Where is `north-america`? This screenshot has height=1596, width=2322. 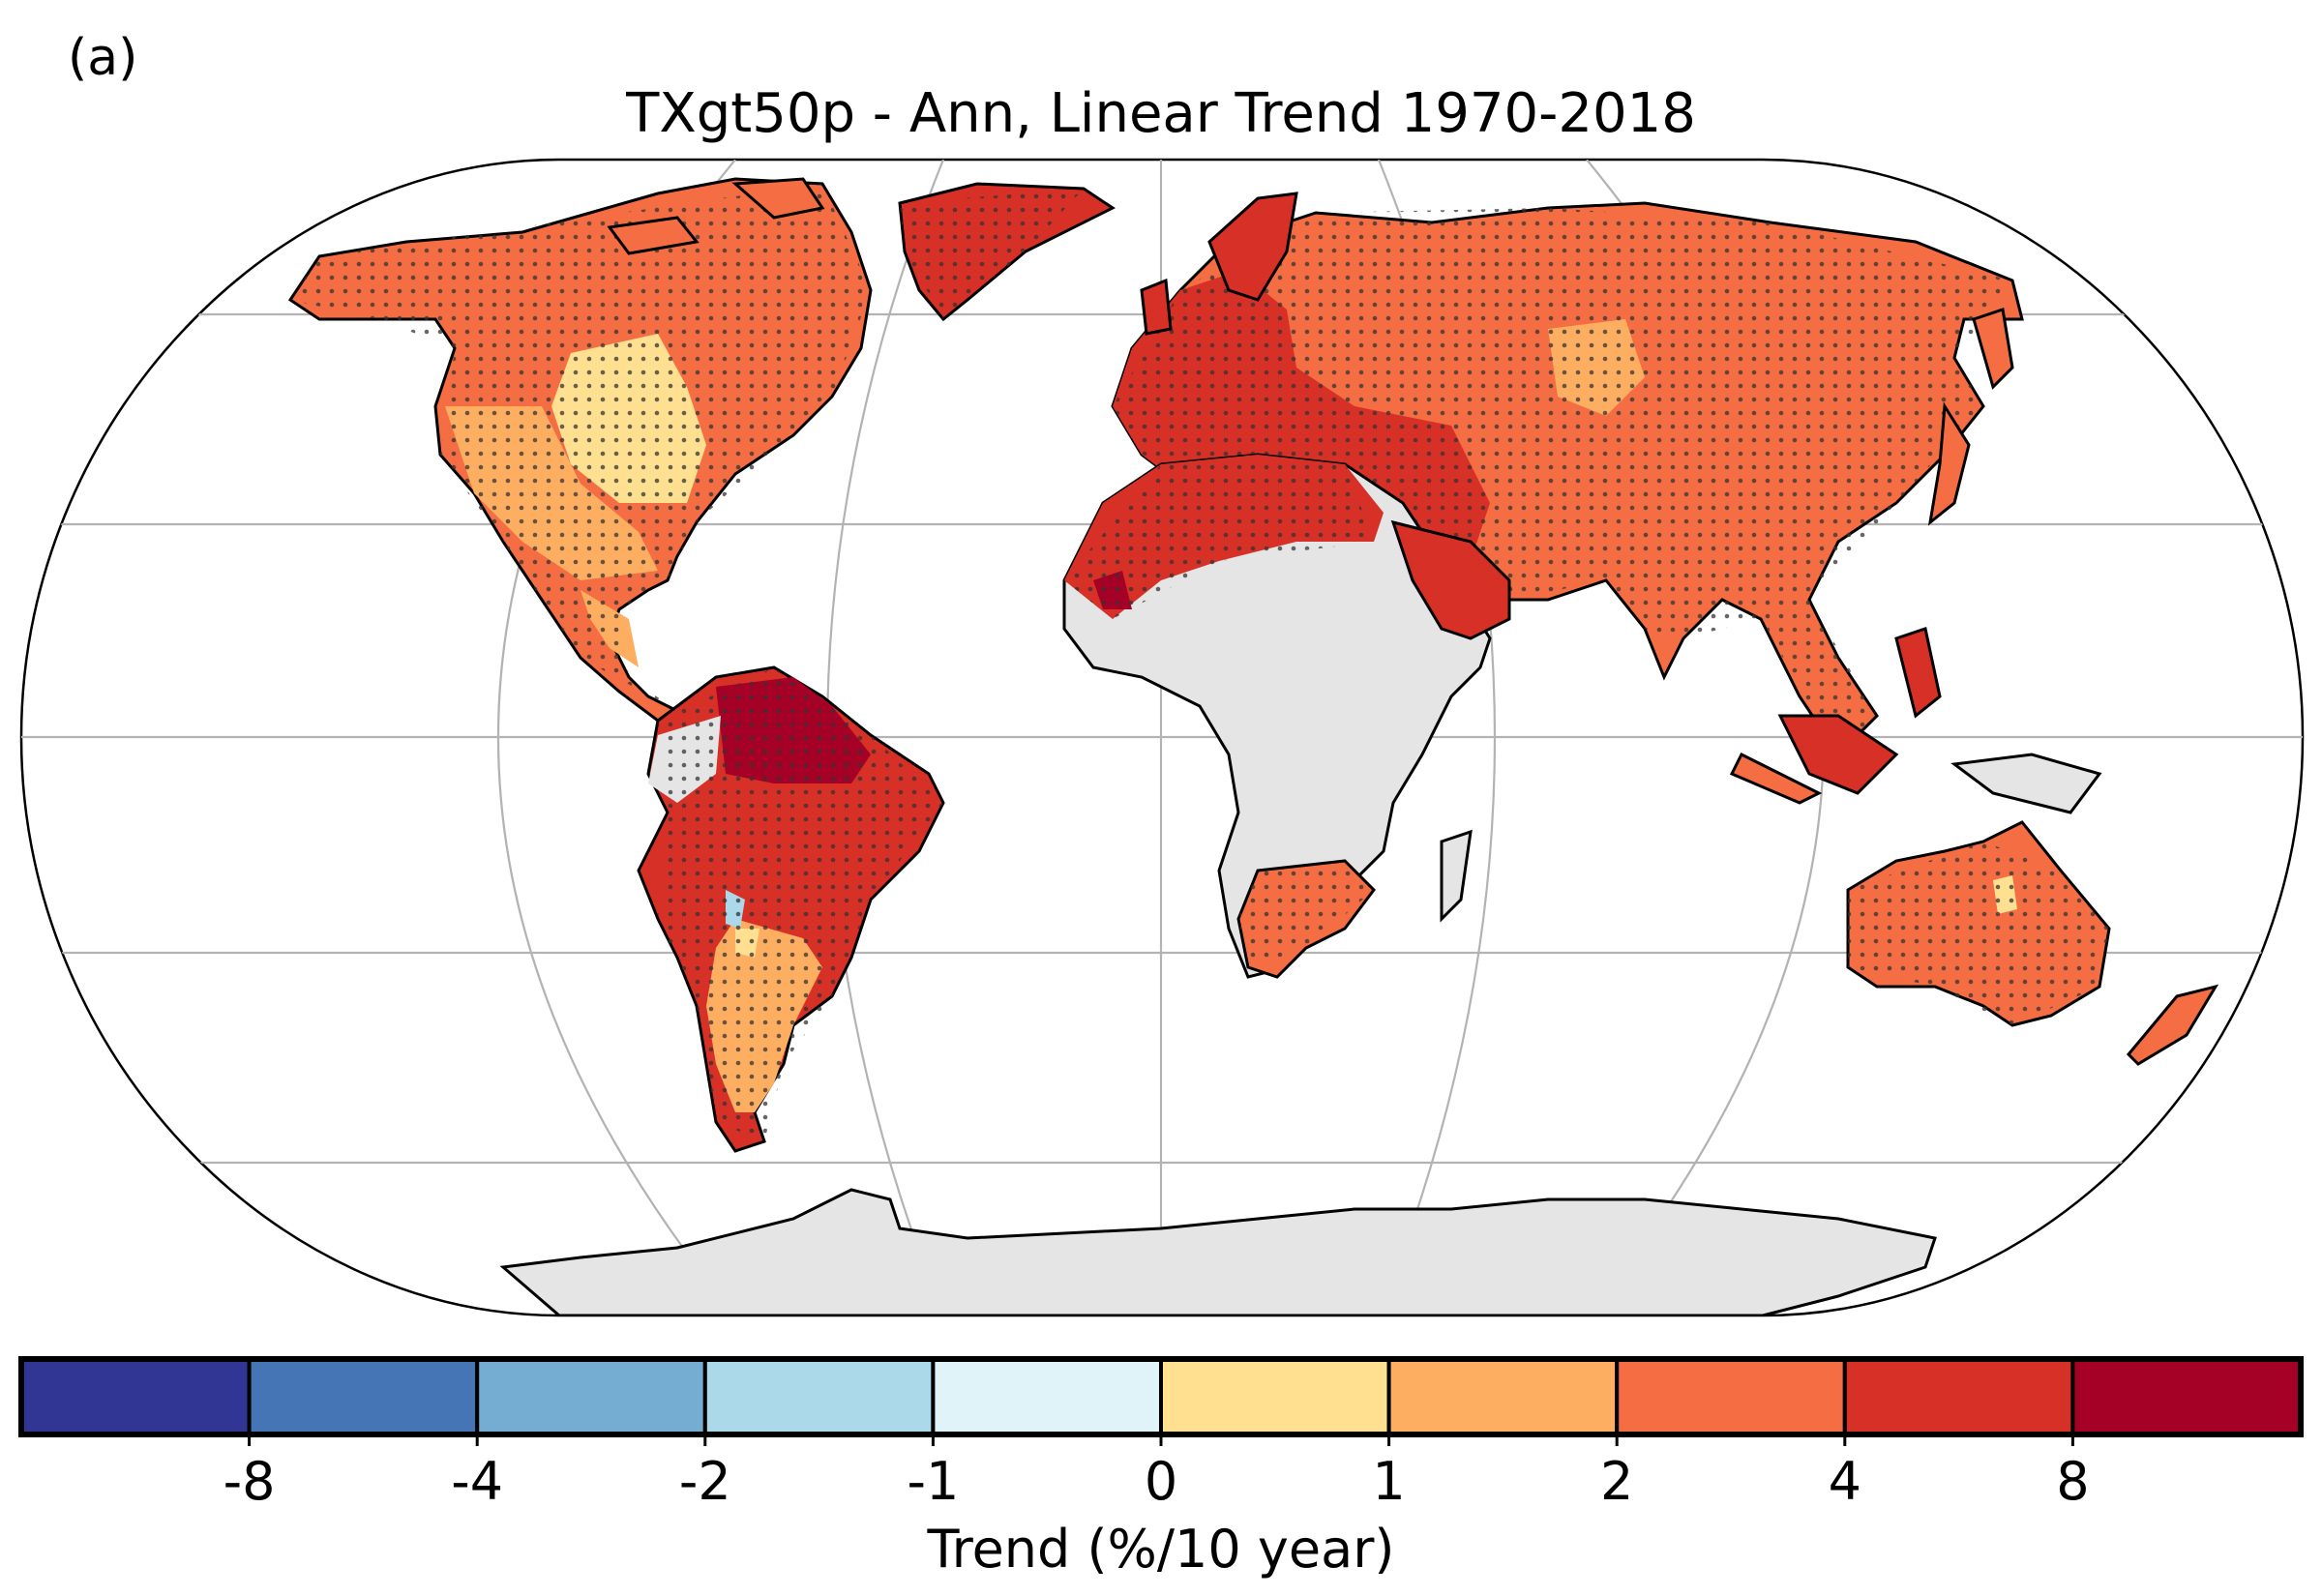
north-america is located at coordinates (701, 450).